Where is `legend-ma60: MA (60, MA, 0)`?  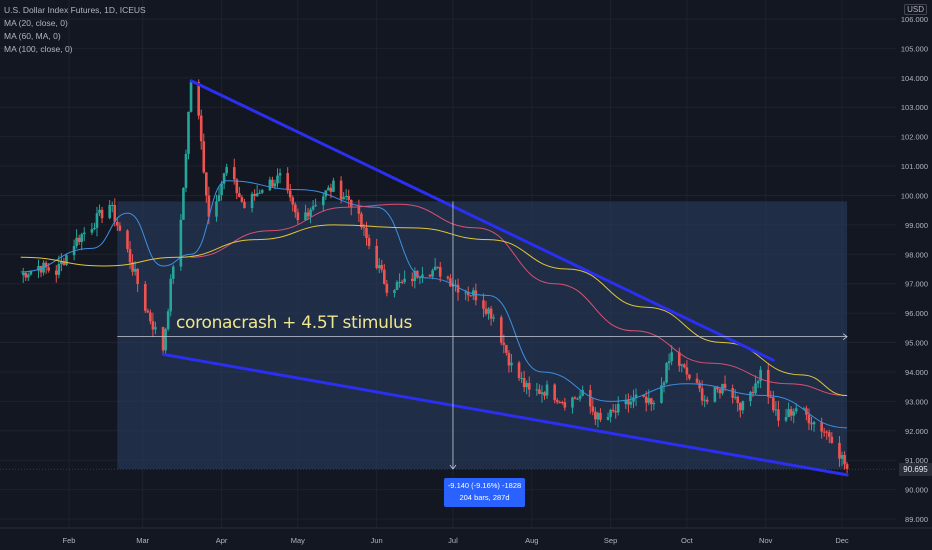 legend-ma60: MA (60, MA, 0) is located at coordinates (32, 36).